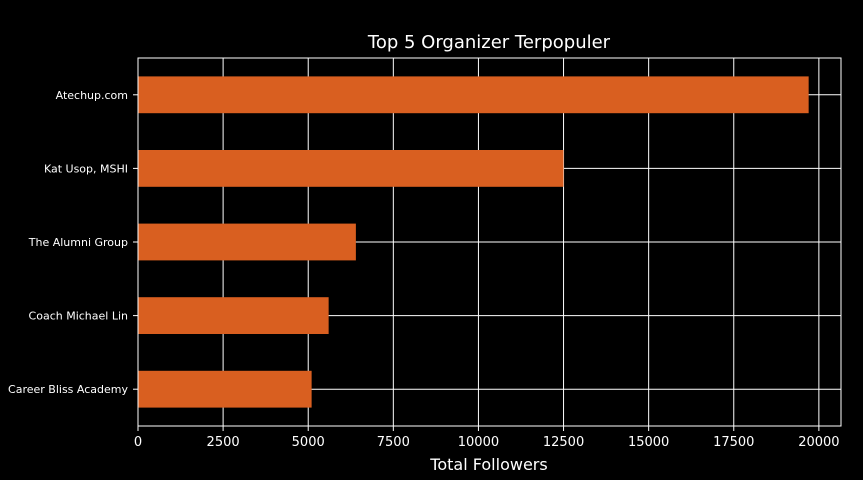  Describe the element at coordinates (489, 42) in the screenshot. I see `chart-title: Top 5 Organizer Terpopuler` at that location.